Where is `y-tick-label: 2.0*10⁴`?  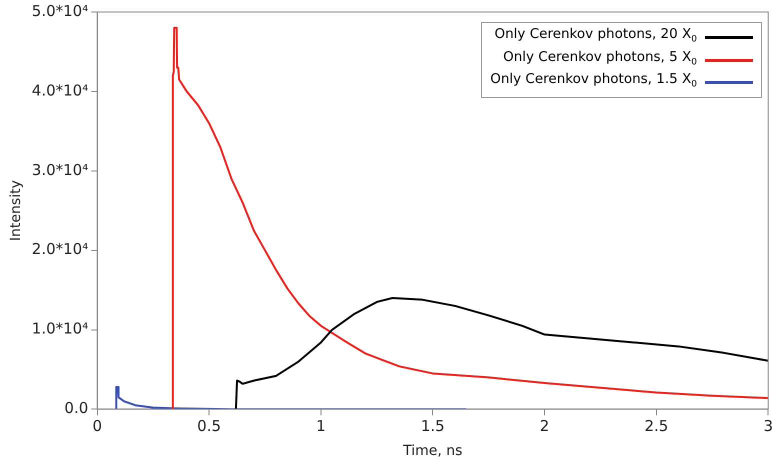
y-tick-label: 2.0*10⁴ is located at coordinates (60, 249).